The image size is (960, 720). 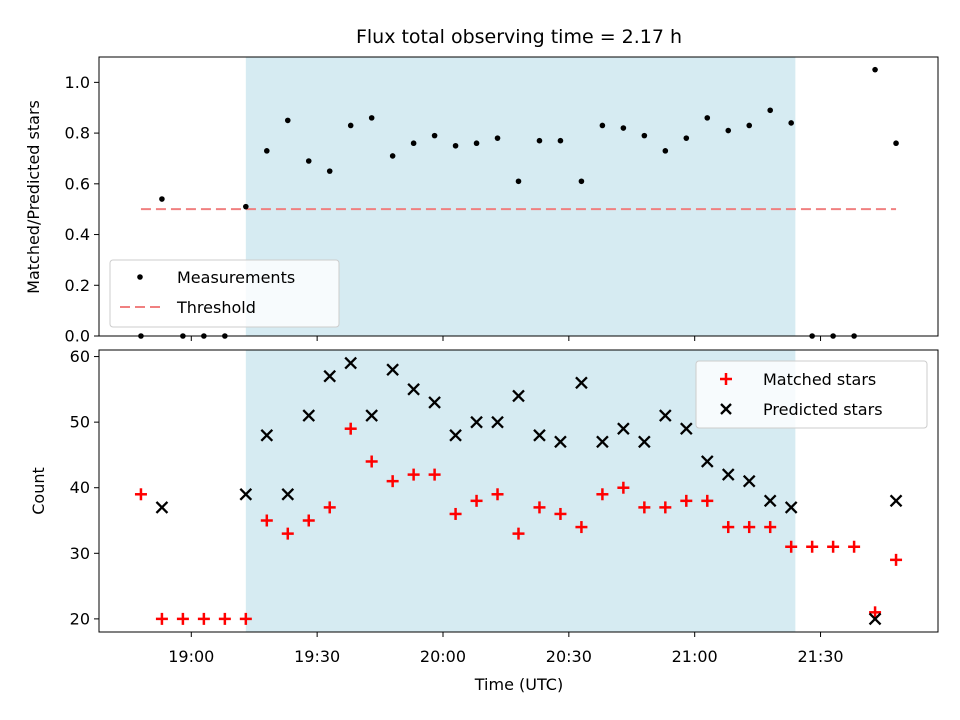 I want to click on y-tick-label: 0.8, so click(x=77, y=133).